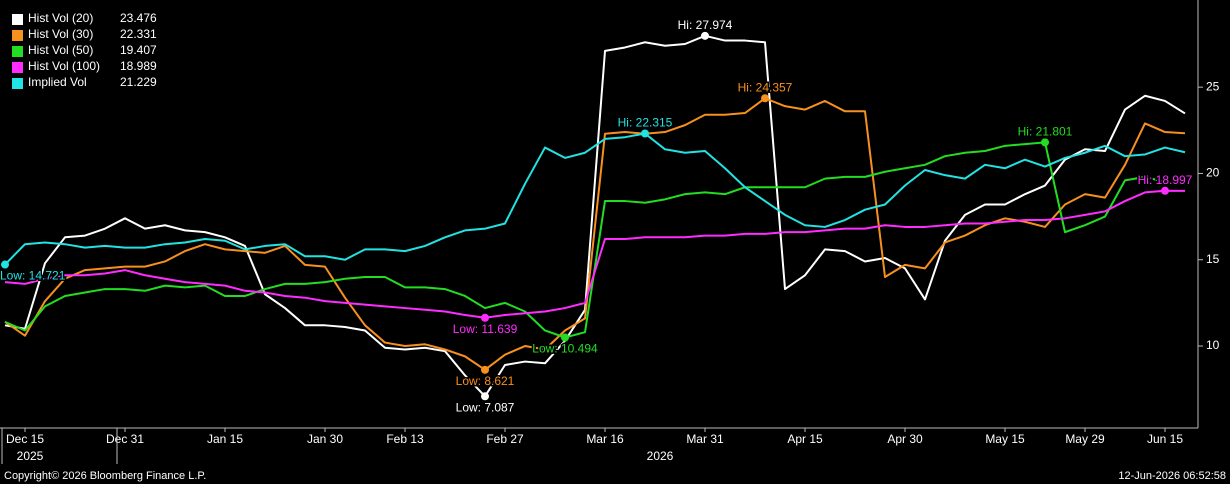 The image size is (1230, 484). I want to click on x-tick-label: Dec 31, so click(125, 439).